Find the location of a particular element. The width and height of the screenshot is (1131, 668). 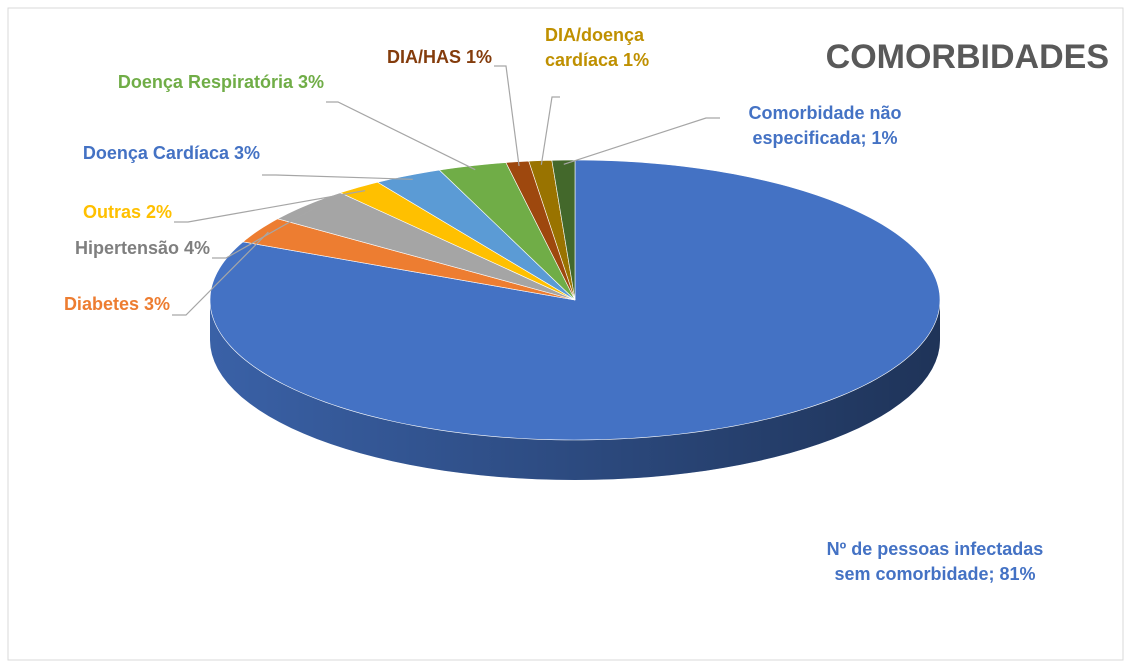

data-label: Hipertensão 4% is located at coordinates (142, 248).